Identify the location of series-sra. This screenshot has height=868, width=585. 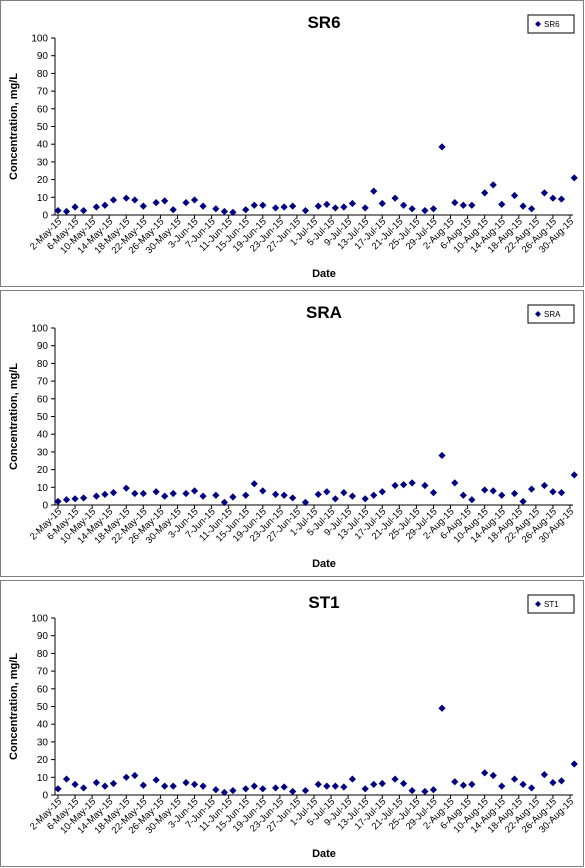
(316, 478).